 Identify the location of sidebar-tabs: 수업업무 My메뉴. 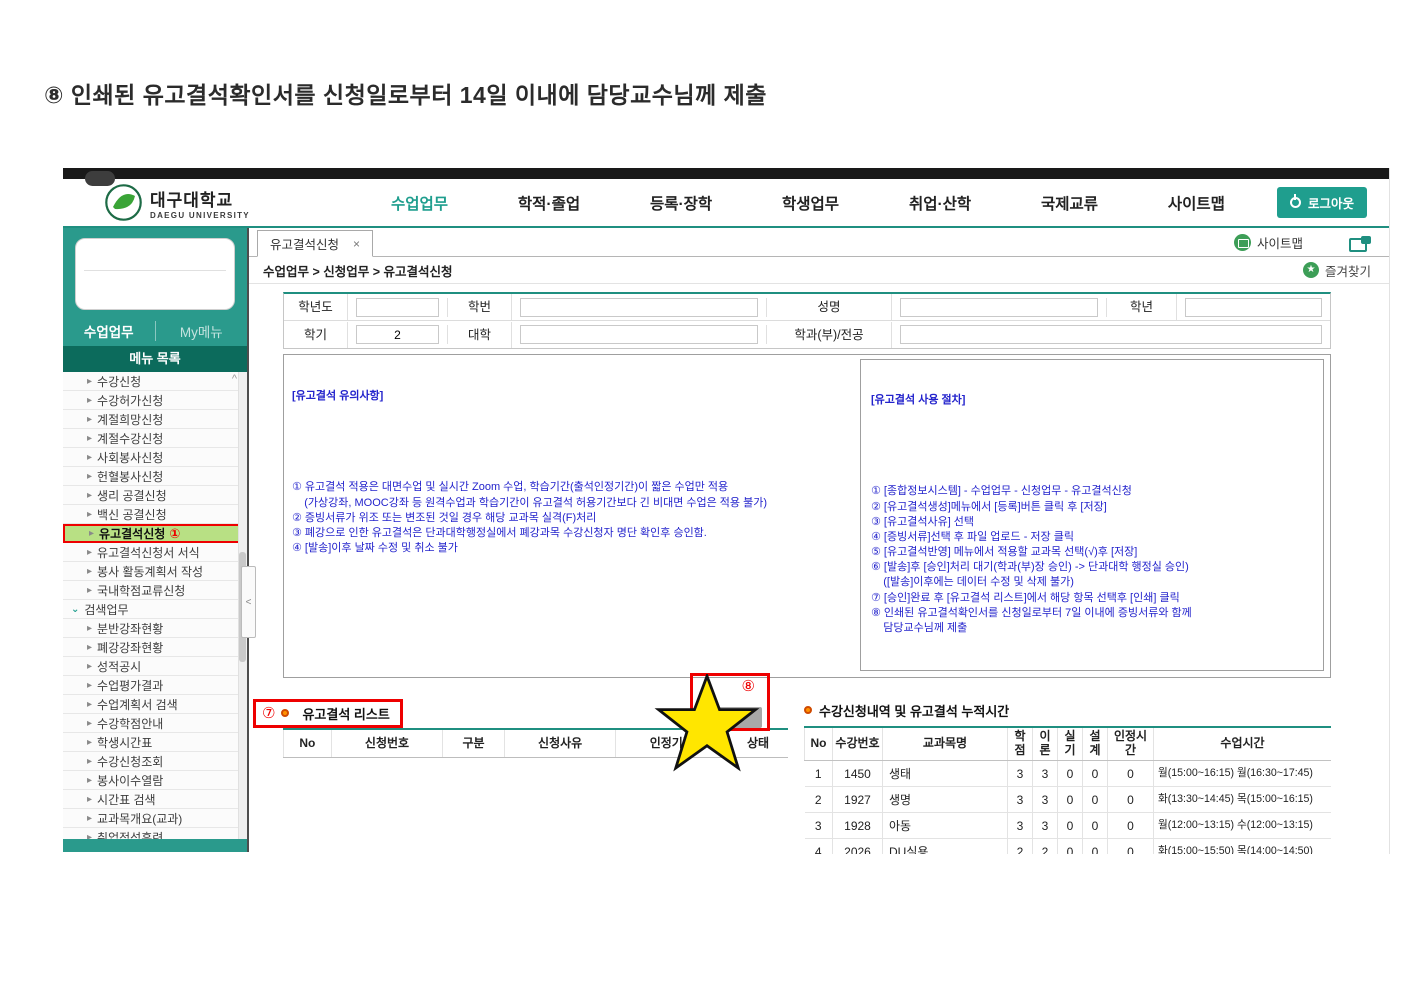
(155, 331).